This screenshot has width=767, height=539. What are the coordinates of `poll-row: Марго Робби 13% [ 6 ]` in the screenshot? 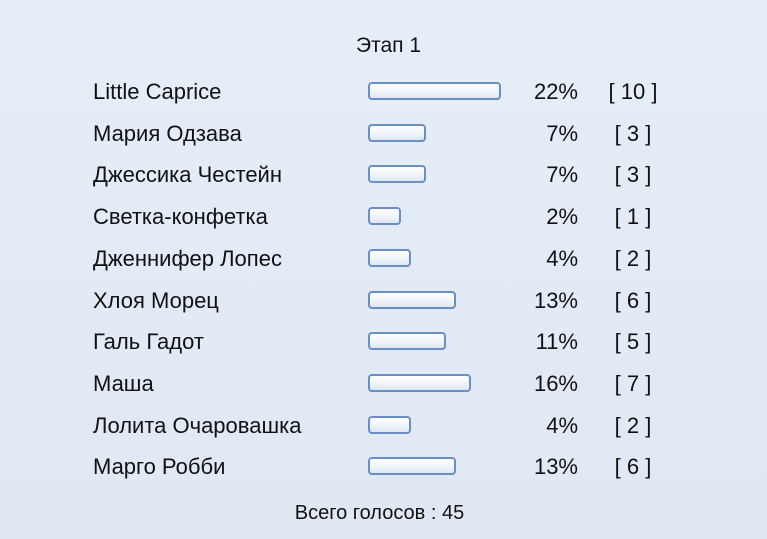 It's located at (383, 467).